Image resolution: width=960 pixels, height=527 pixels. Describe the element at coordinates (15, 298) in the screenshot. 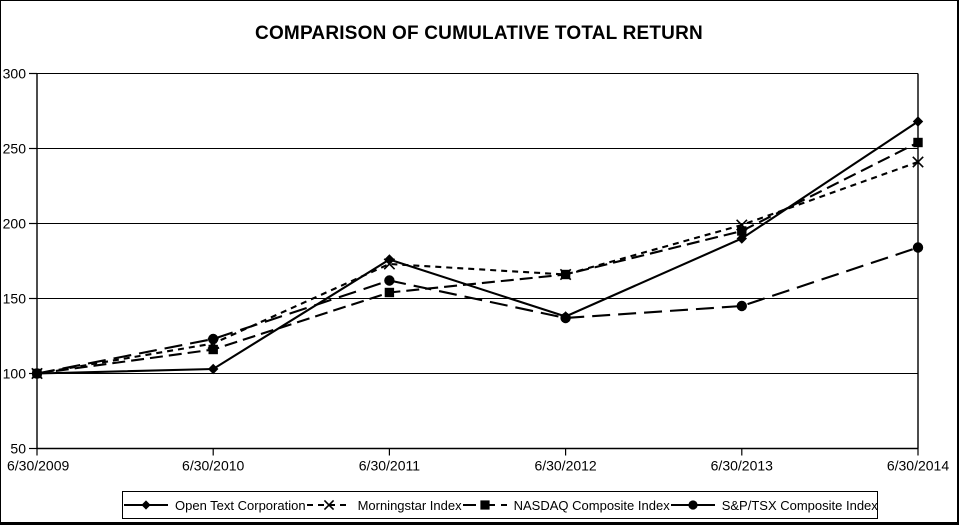

I see `y-tick-label: 150` at that location.